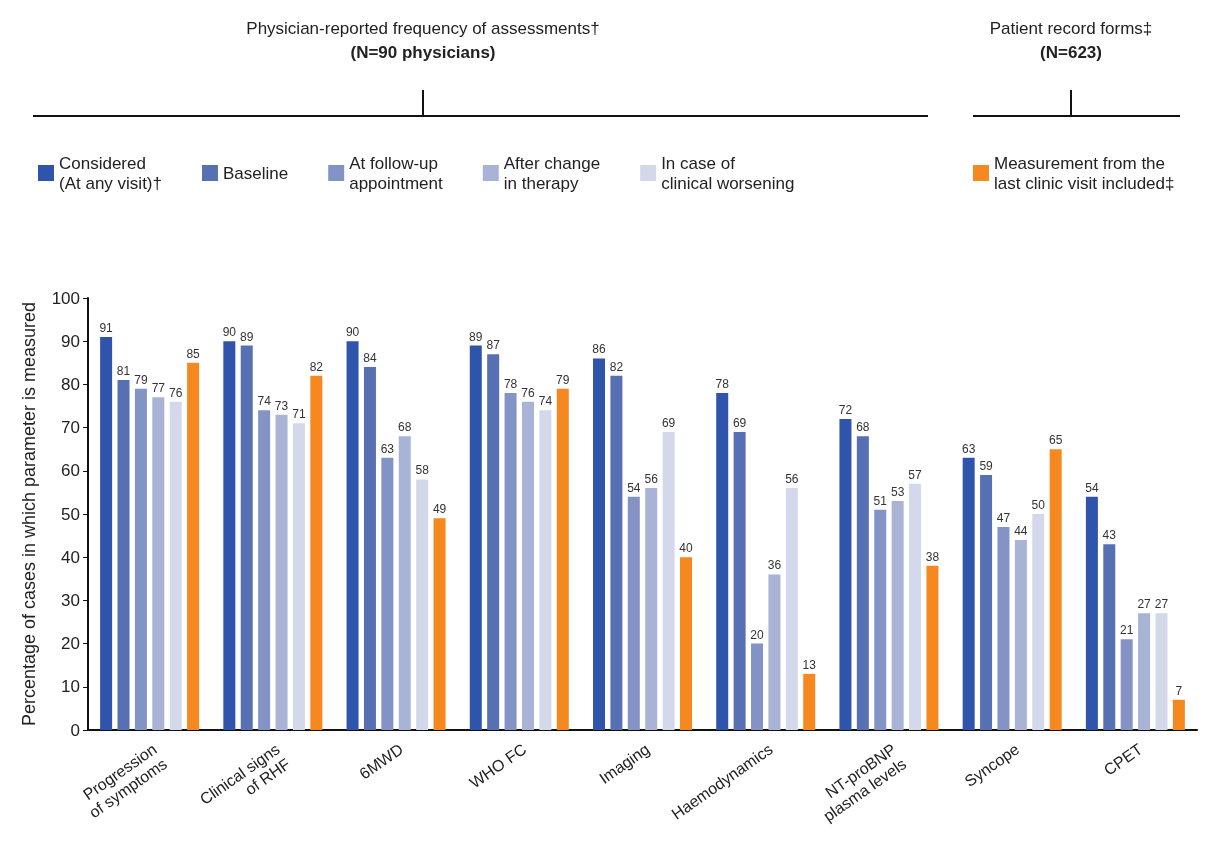 This screenshot has width=1211, height=866. What do you see at coordinates (281, 405) in the screenshot?
I see `data-label: 73` at bounding box center [281, 405].